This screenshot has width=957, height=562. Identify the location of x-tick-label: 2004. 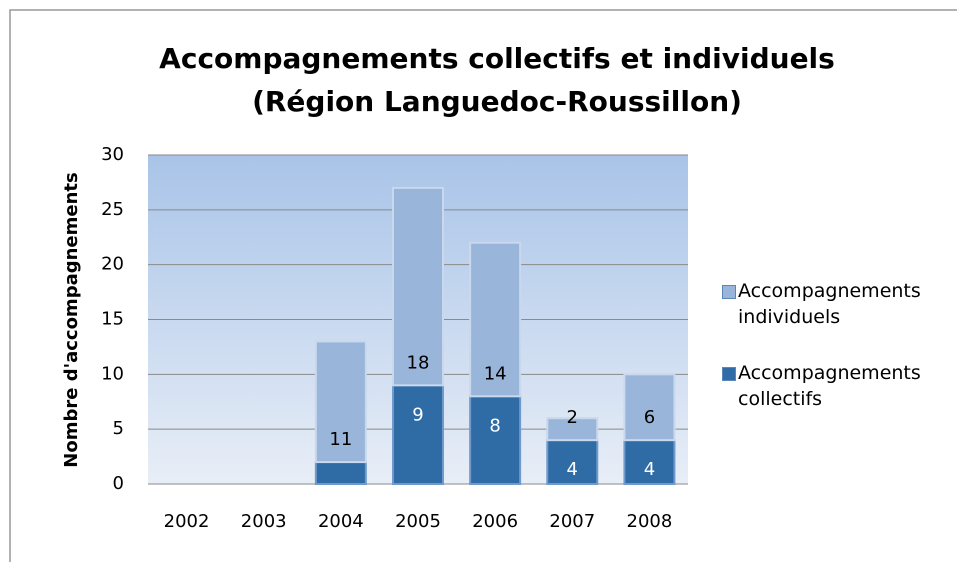
(341, 521).